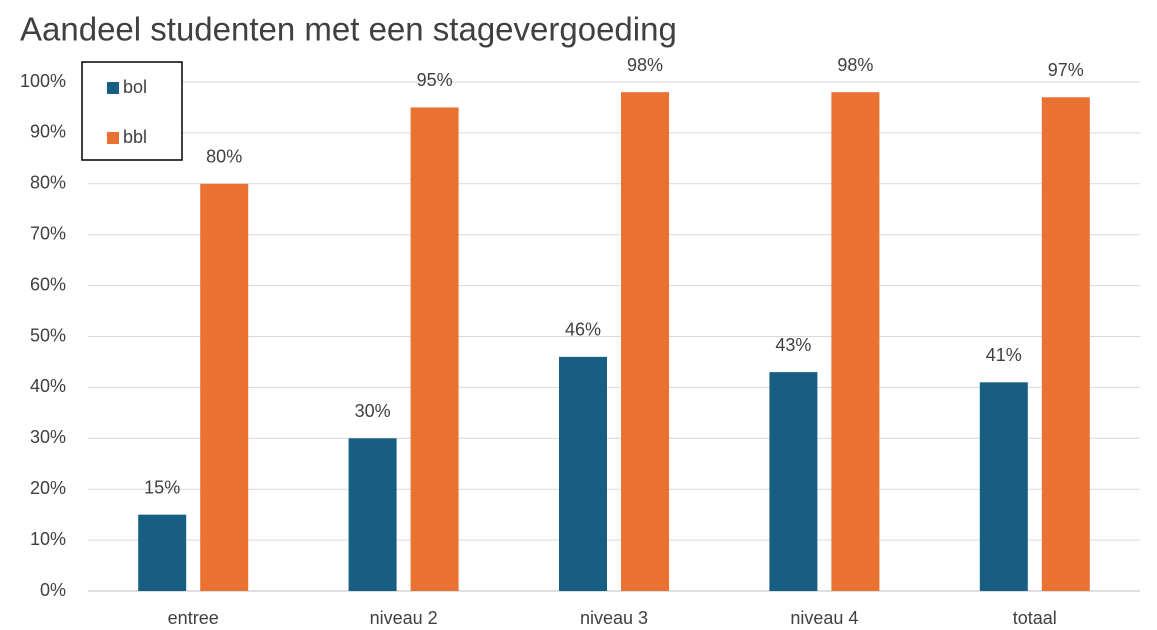  What do you see at coordinates (614, 618) in the screenshot?
I see `x-tick-label: niveau 3` at bounding box center [614, 618].